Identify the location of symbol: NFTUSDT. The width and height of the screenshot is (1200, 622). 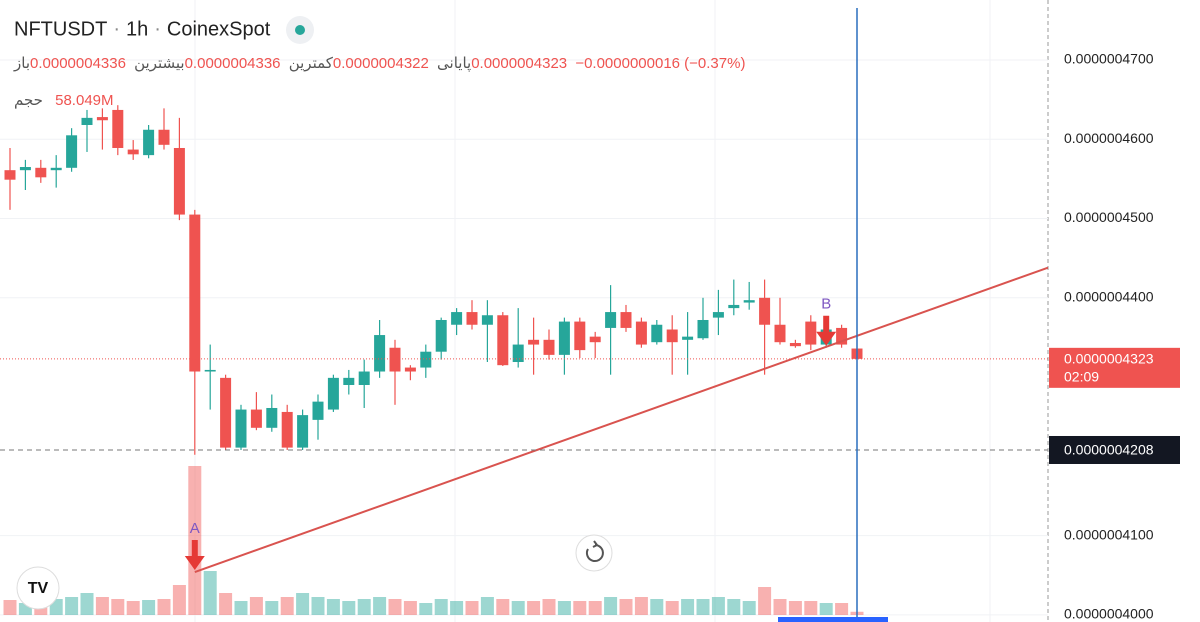
(61, 29).